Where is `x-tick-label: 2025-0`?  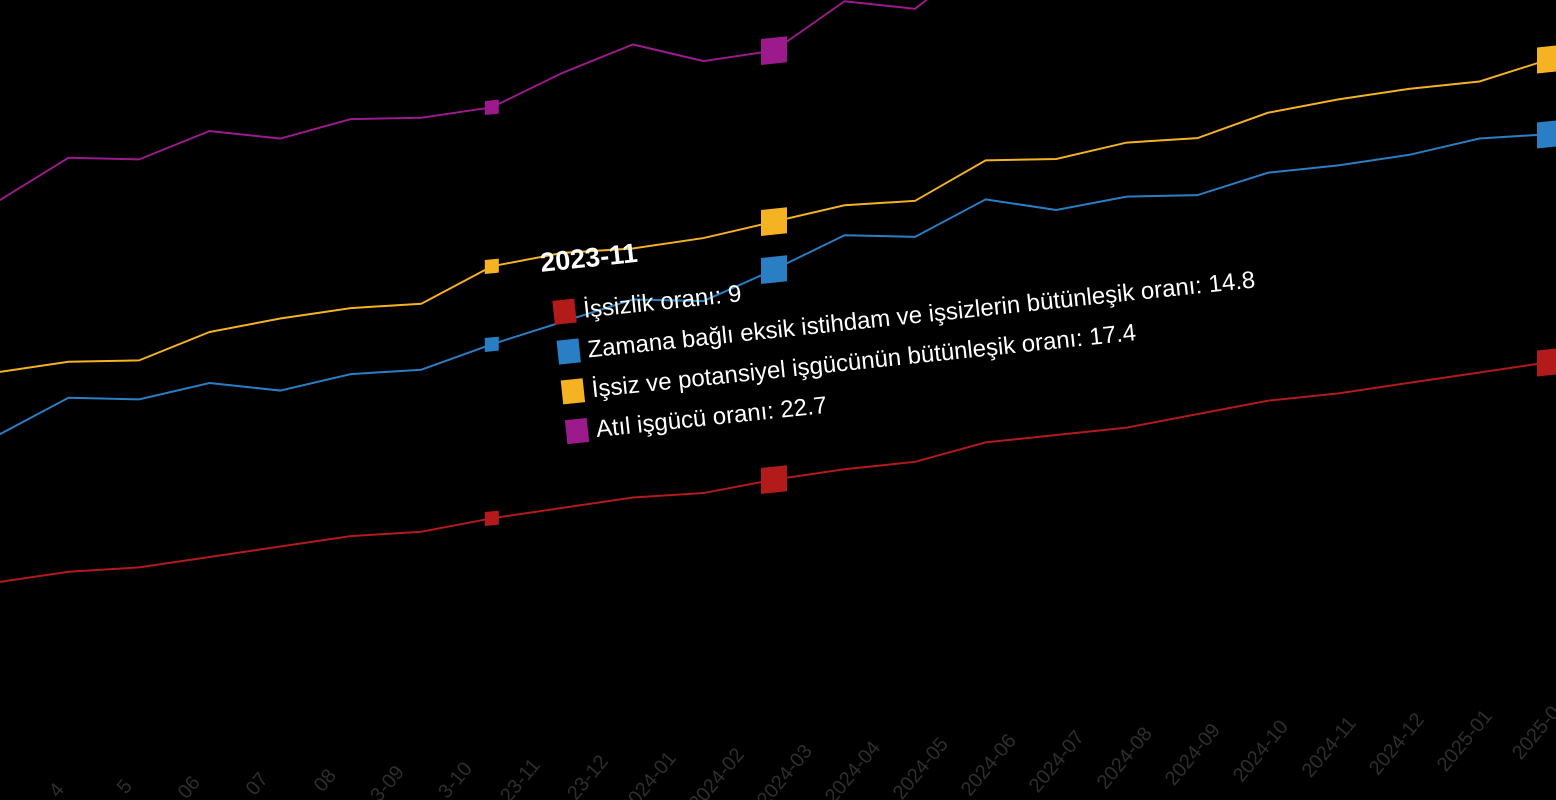
x-tick-label: 2025-0 is located at coordinates (1532, 733).